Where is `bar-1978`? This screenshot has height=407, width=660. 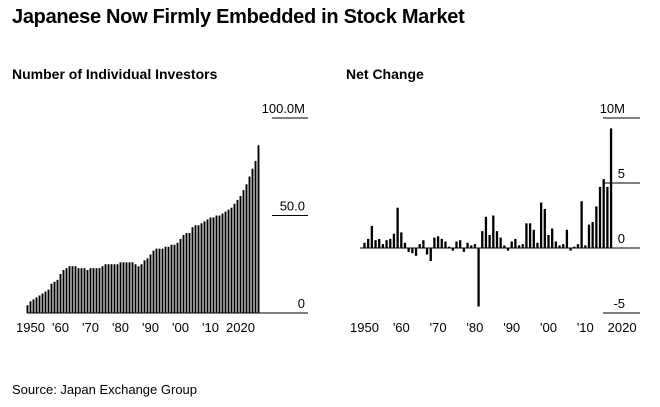
bar-1978 is located at coordinates (467, 245).